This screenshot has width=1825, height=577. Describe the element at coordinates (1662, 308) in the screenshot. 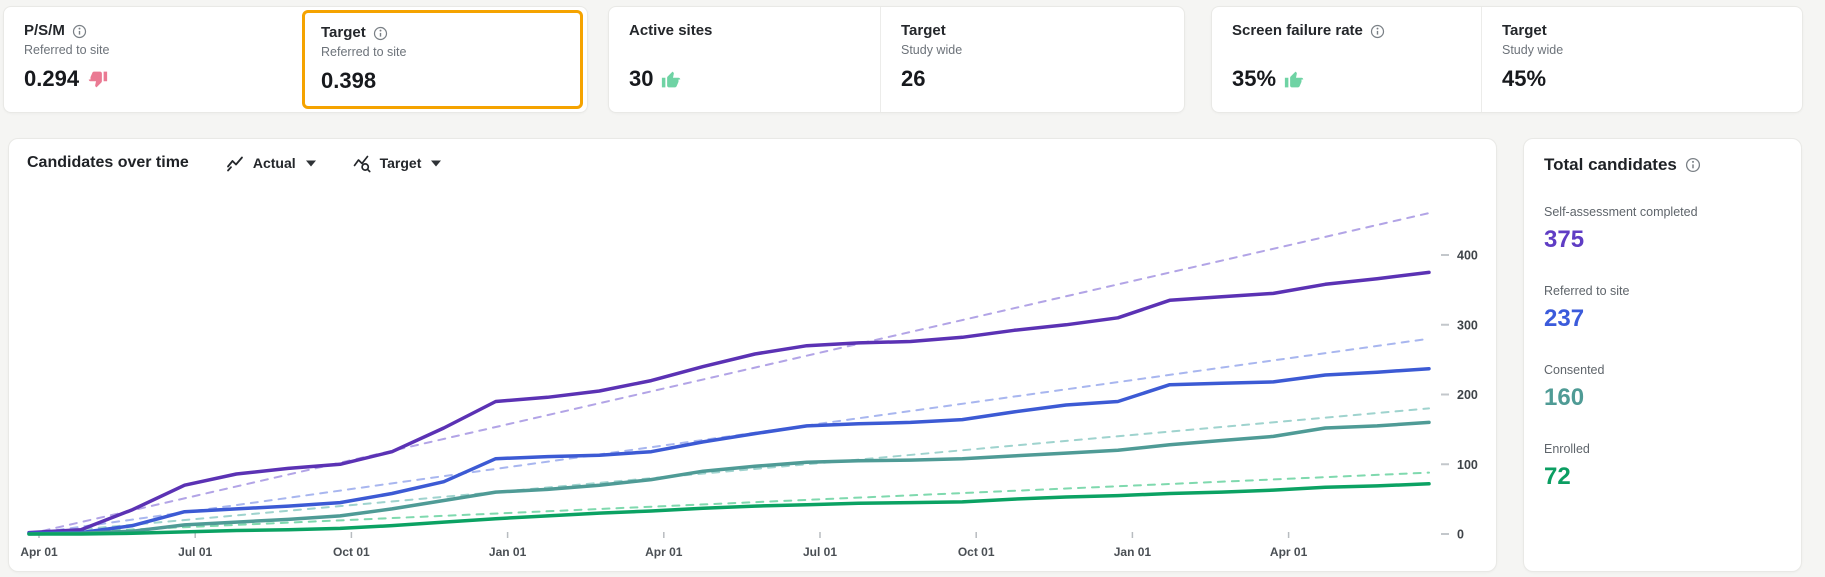

I see `total-item-referred: Referred to site 237` at that location.